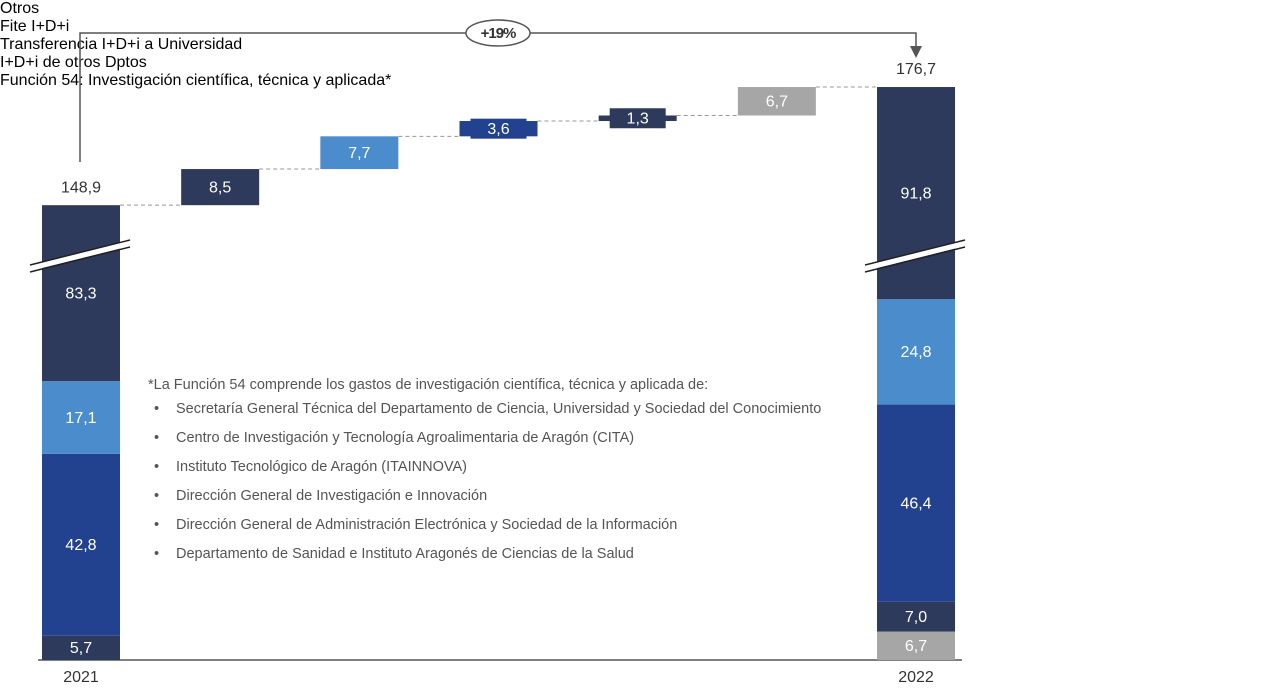 The width and height of the screenshot is (1264, 689). I want to click on segment-label: 83,3, so click(80, 293).